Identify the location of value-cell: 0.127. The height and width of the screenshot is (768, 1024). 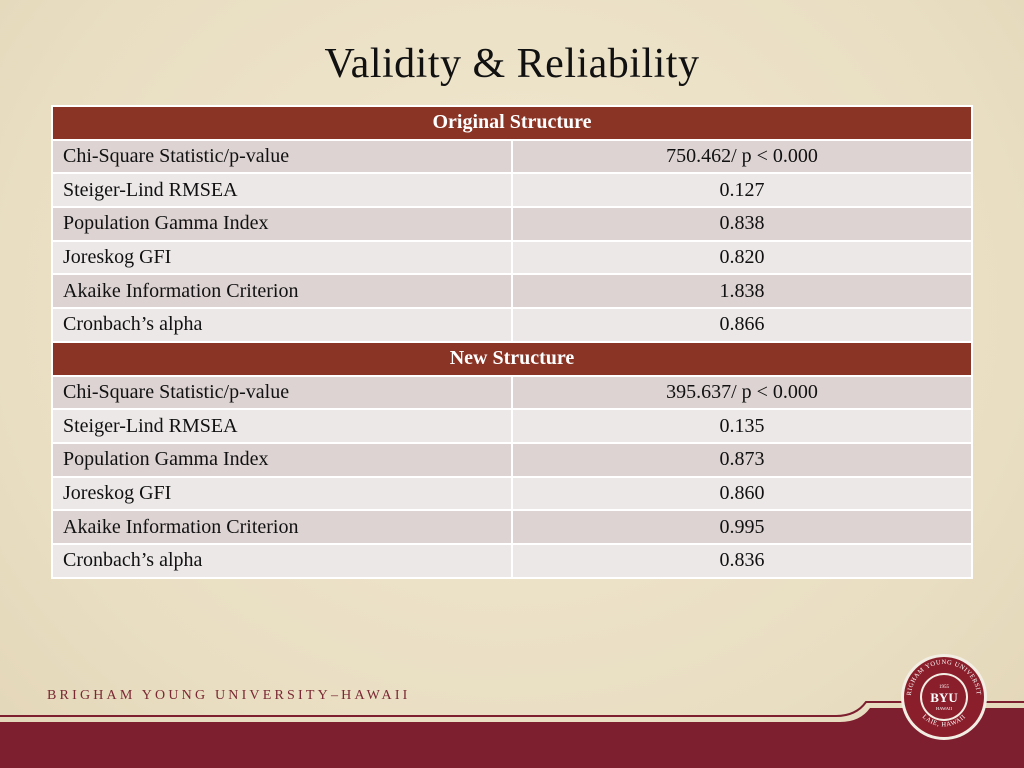
(742, 190).